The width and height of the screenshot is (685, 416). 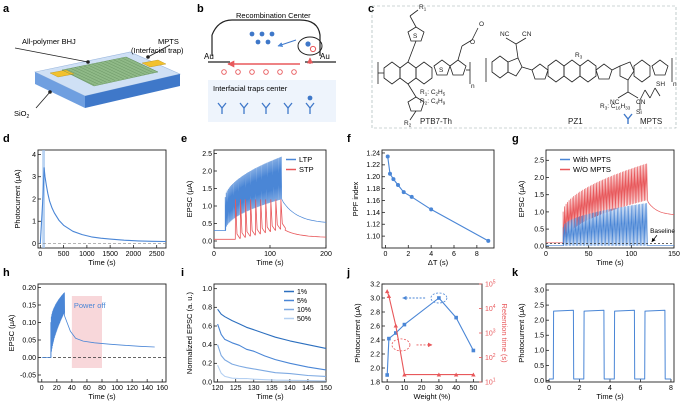 What do you see at coordinates (610, 388) in the screenshot?
I see `x-tick-label: 4` at bounding box center [610, 388].